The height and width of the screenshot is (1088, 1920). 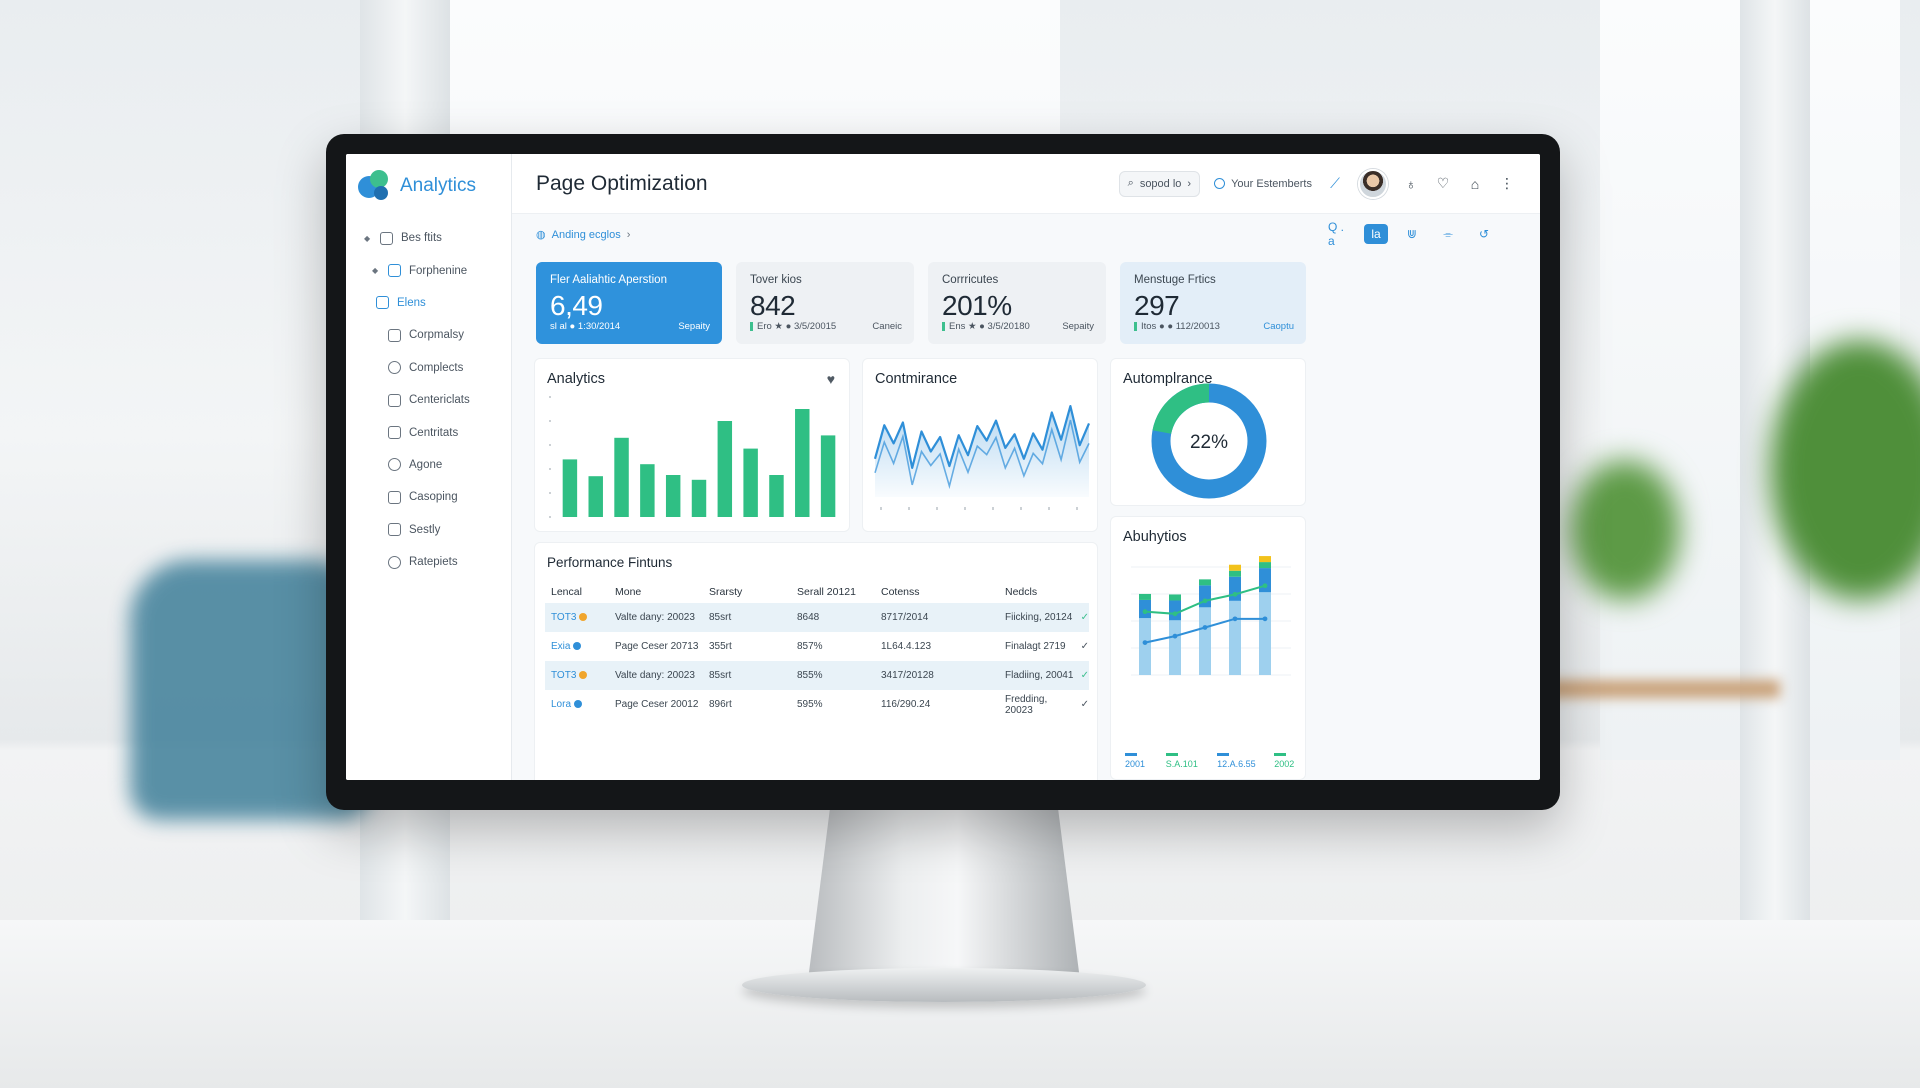 I want to click on breadcrumb: ◍ Anding ecglos ›, so click(x=583, y=235).